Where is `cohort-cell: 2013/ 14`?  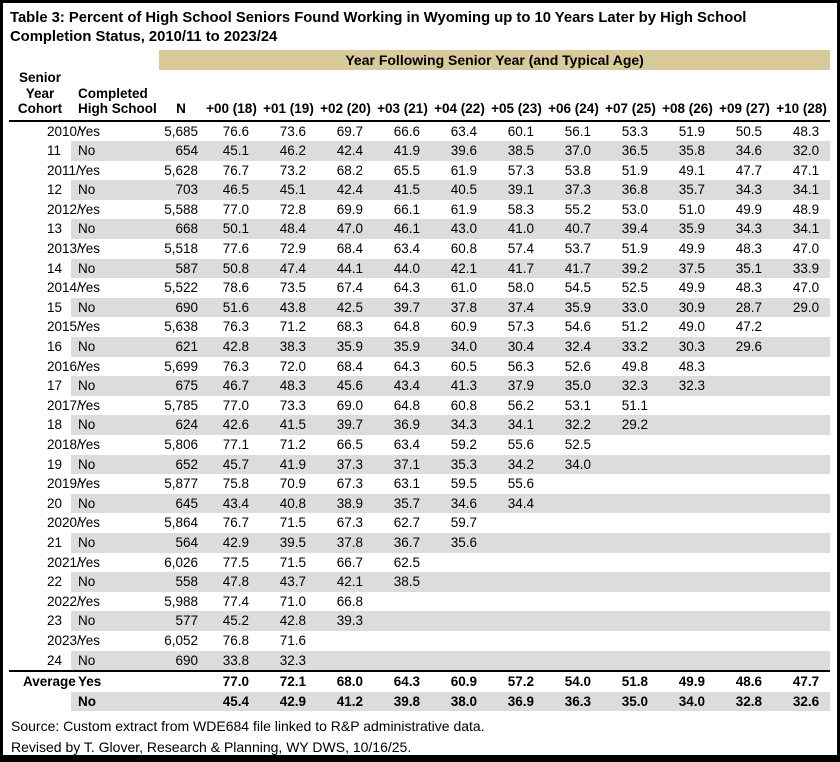 cohort-cell: 2013/ 14 is located at coordinates (45, 259).